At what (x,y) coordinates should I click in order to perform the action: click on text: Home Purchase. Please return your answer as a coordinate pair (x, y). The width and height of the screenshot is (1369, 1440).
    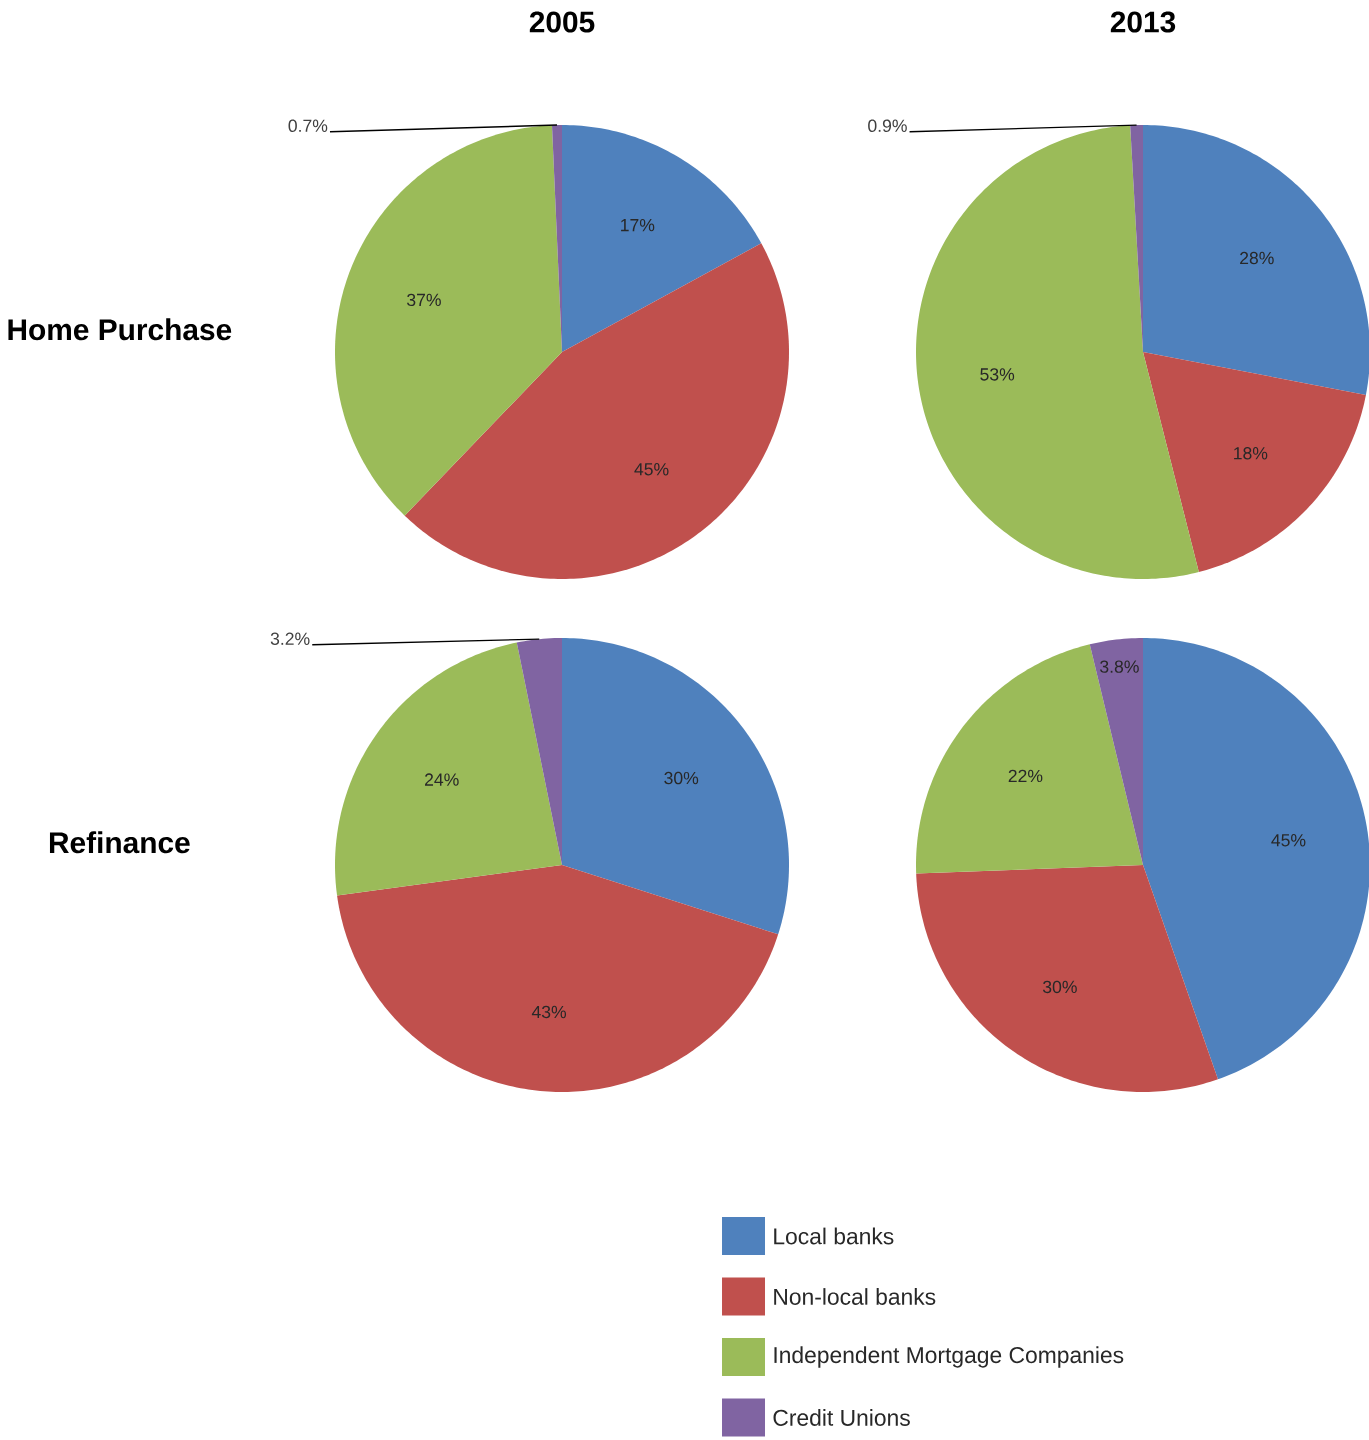
    Looking at the image, I should click on (120, 329).